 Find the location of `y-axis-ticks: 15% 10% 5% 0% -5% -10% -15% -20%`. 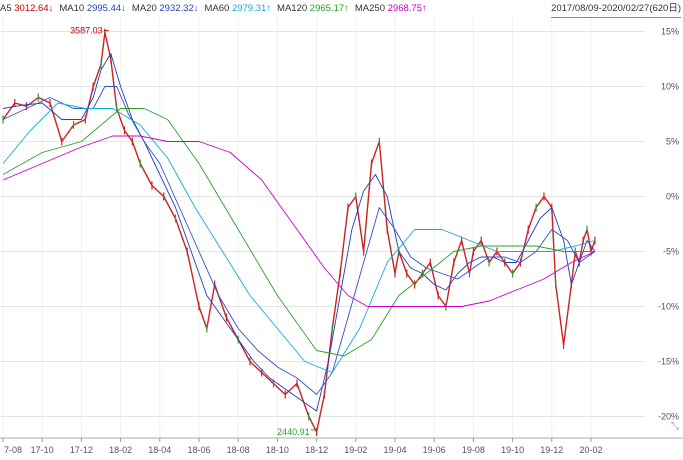

y-axis-ticks: 15% 10% 5% 0% -5% -10% -15% -20% is located at coordinates (668, 224).